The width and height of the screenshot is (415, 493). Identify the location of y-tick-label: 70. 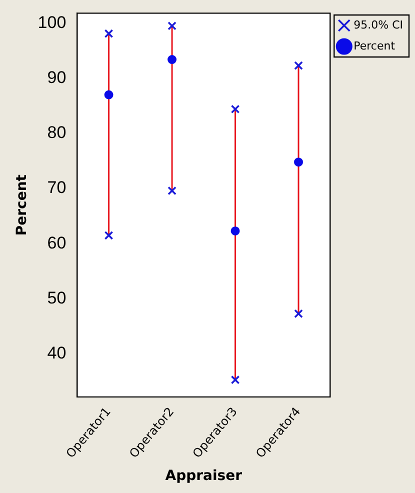
(56, 188).